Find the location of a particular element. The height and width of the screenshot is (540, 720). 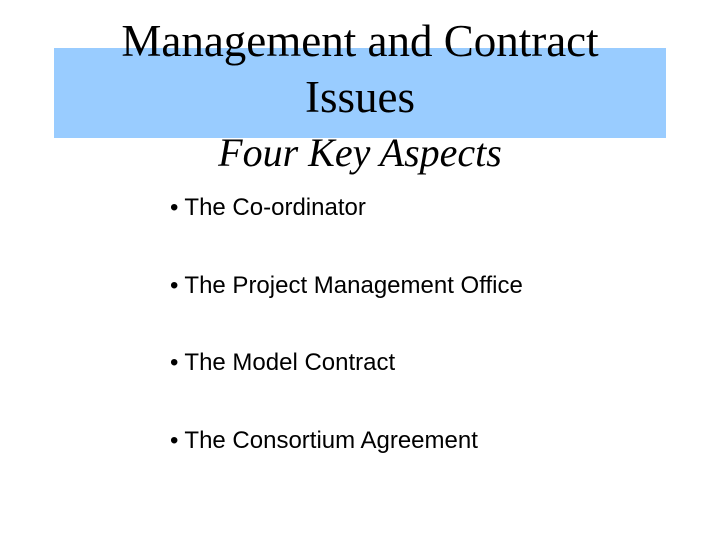

title-background-band is located at coordinates (360, 93).